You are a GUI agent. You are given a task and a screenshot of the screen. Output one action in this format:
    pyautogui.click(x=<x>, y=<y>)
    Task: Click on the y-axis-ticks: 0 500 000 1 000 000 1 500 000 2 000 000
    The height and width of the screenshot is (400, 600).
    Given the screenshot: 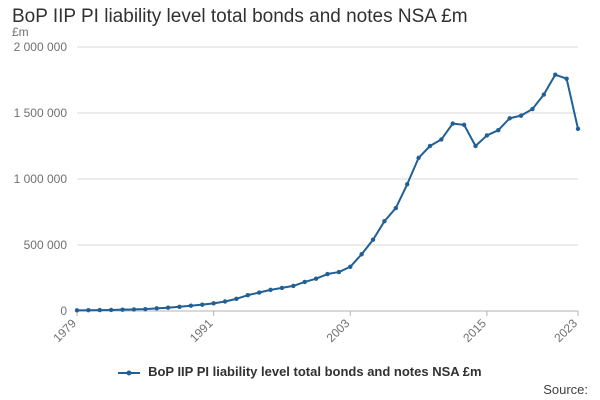 What is the action you would take?
    pyautogui.click(x=41, y=179)
    